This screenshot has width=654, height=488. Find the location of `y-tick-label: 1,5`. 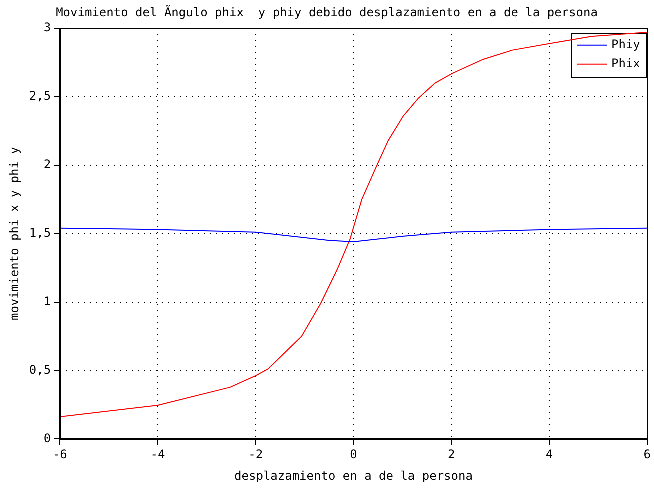

y-tick-label: 1,5 is located at coordinates (40, 233).